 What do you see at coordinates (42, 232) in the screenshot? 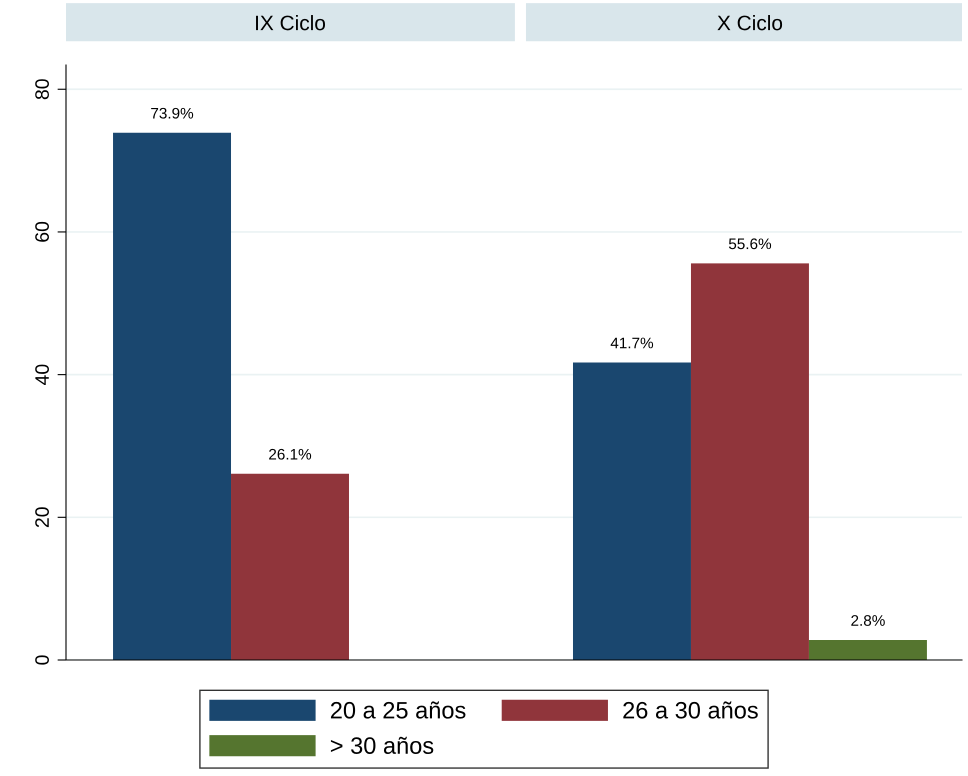
I see `y-tick-label: 60` at bounding box center [42, 232].